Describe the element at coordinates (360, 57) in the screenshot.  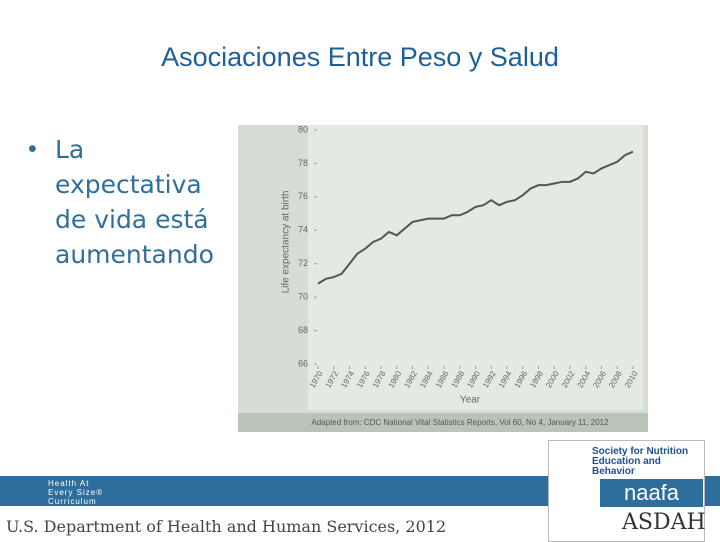
I see `slide-title: Asociaciones Entre Peso y Salud` at that location.